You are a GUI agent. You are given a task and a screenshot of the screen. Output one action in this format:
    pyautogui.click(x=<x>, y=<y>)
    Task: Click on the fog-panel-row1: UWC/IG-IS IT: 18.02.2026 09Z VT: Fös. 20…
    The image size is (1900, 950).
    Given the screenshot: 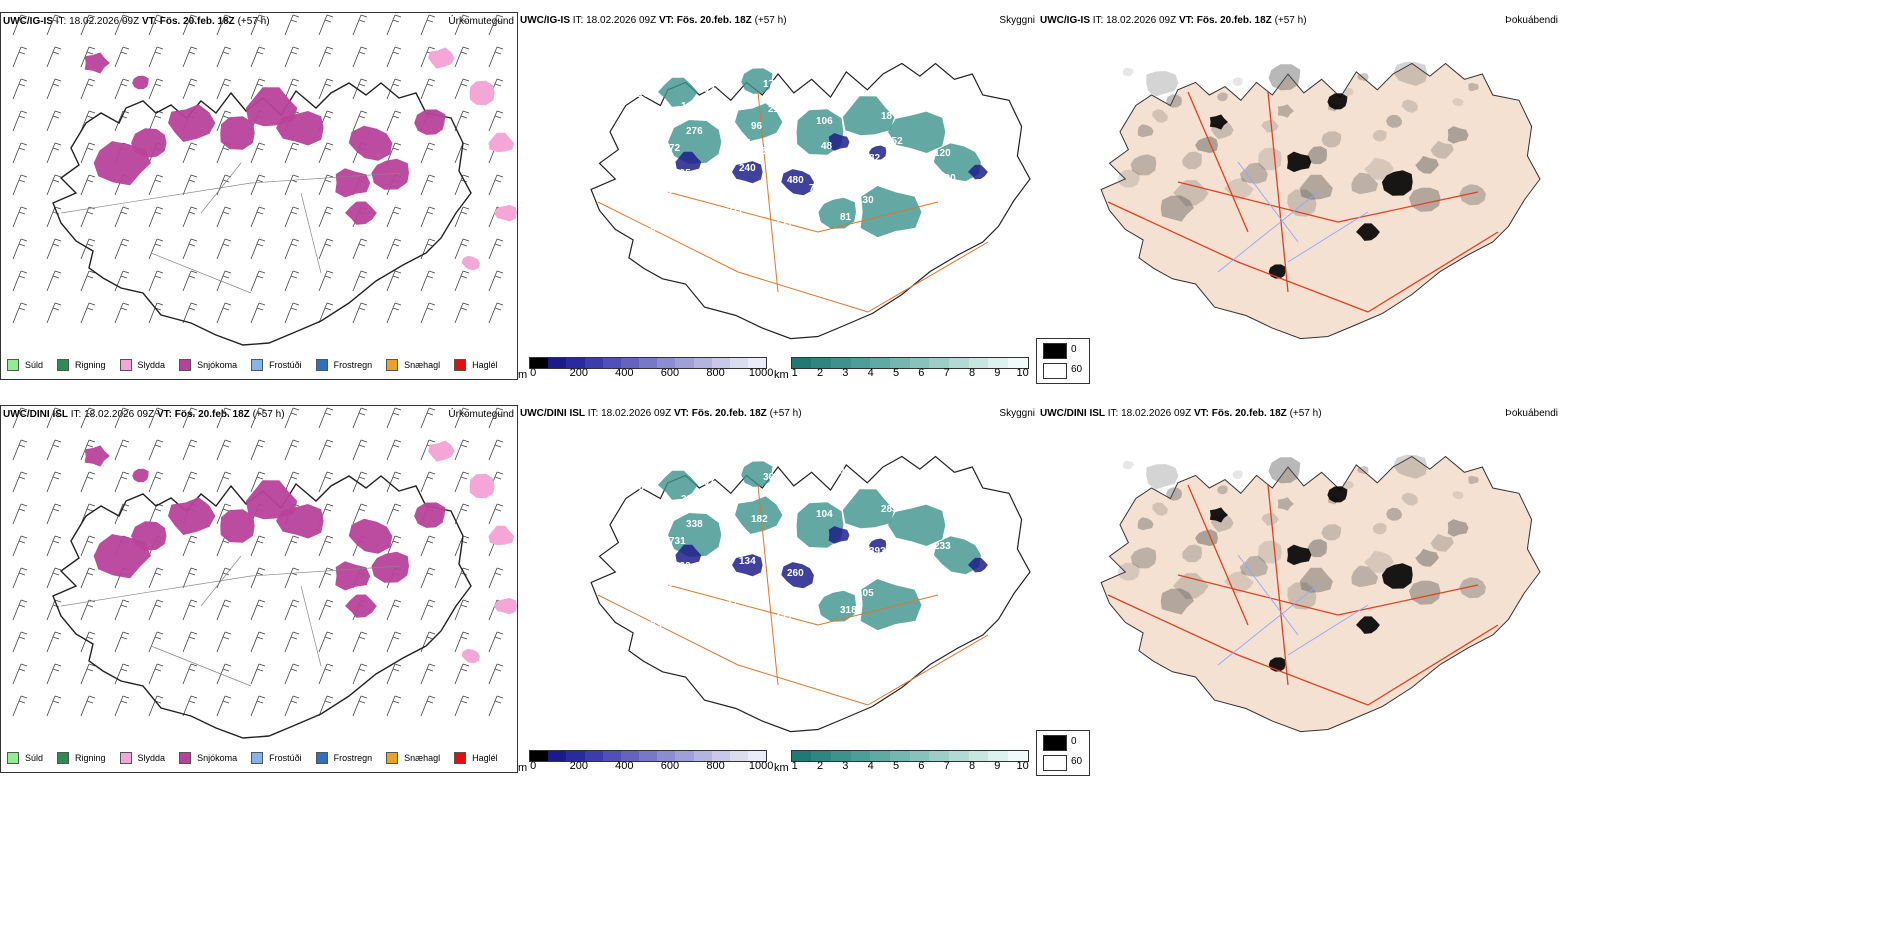 What is the action you would take?
    pyautogui.click(x=1299, y=196)
    